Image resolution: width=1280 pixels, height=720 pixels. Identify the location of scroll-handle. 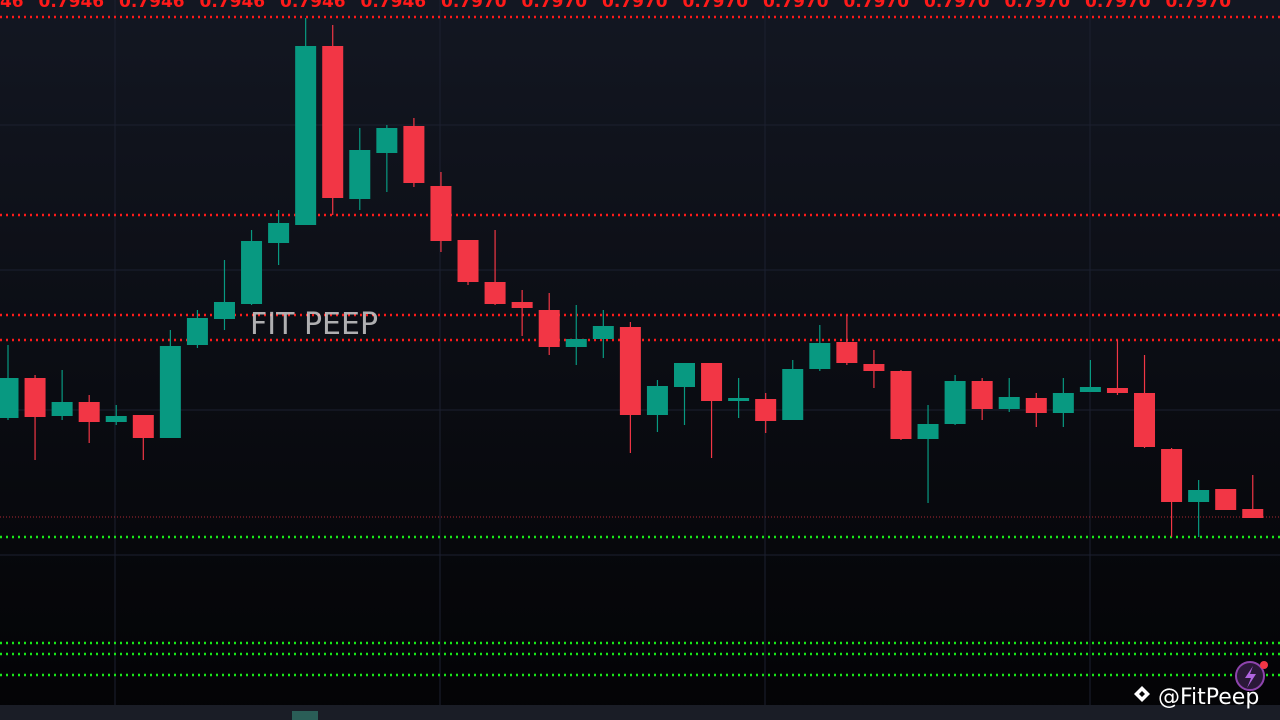
(305, 715).